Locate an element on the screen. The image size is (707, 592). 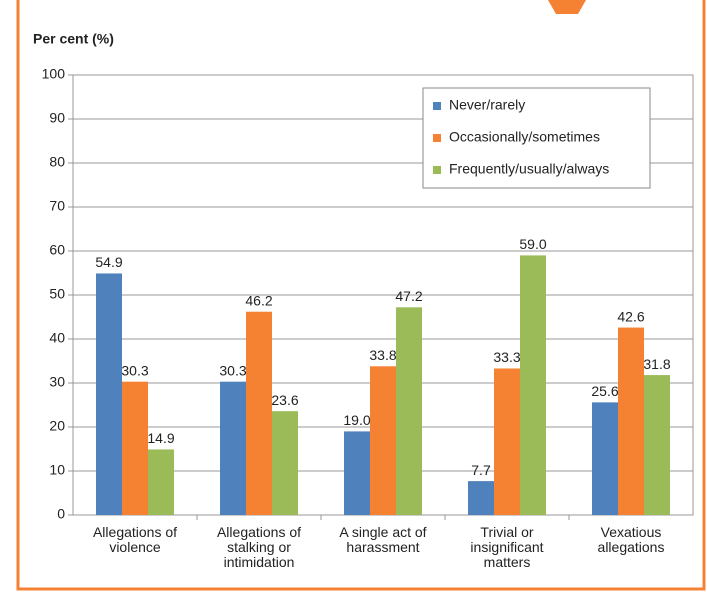
x-tick-label: Allegations of stalking or intimidation is located at coordinates (259, 547).